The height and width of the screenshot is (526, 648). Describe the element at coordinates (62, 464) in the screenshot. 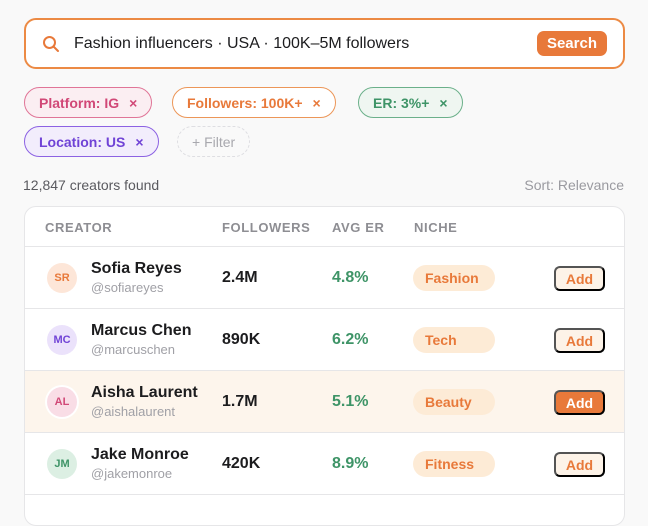

I see `avatar: JM` at that location.